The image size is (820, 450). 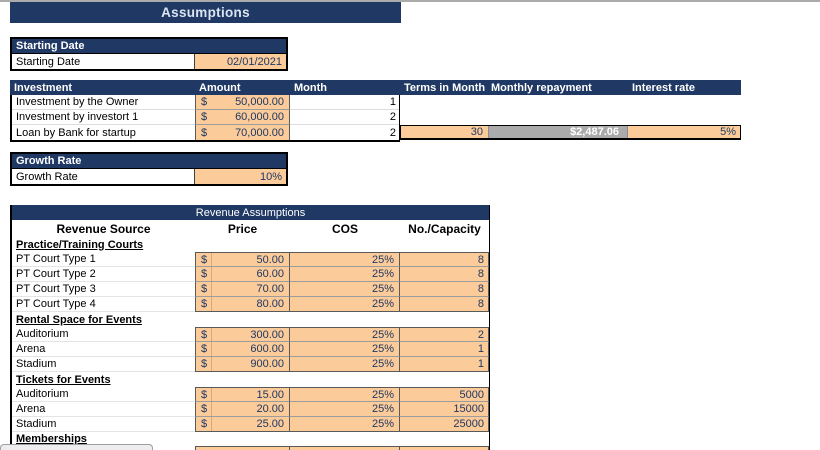 I want to click on table-row: Starting Date 02/01/2021, so click(x=149, y=61).